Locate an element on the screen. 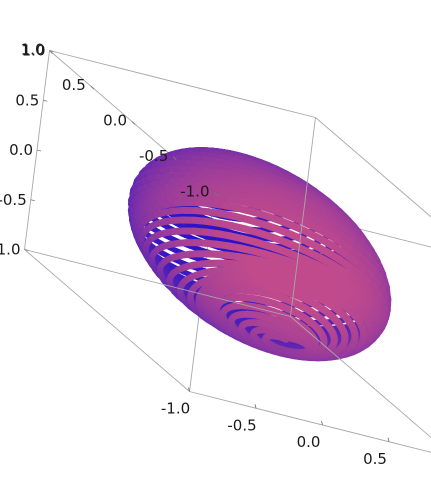 Image resolution: width=431 pixels, height=482 pixels. y-tick-label: -1.0 is located at coordinates (175, 409).